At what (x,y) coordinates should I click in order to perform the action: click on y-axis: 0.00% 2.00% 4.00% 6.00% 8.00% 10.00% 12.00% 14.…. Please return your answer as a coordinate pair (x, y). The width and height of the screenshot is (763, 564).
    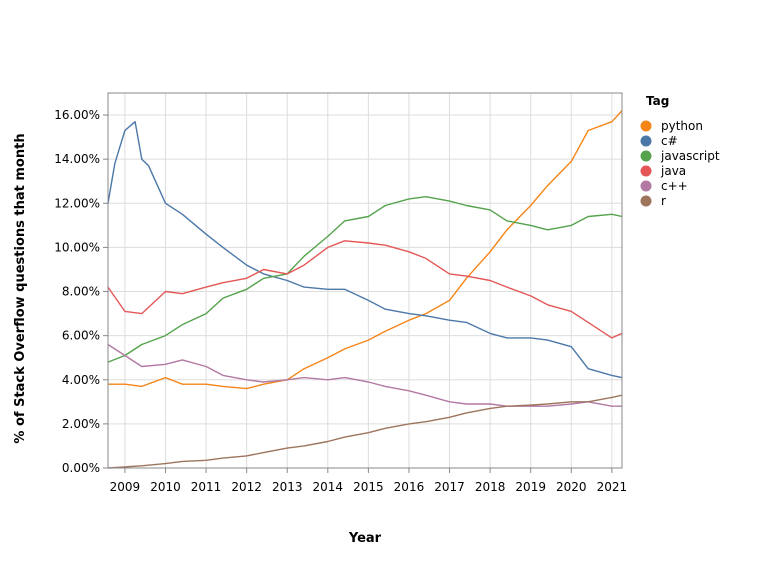
    Looking at the image, I should click on (81, 291).